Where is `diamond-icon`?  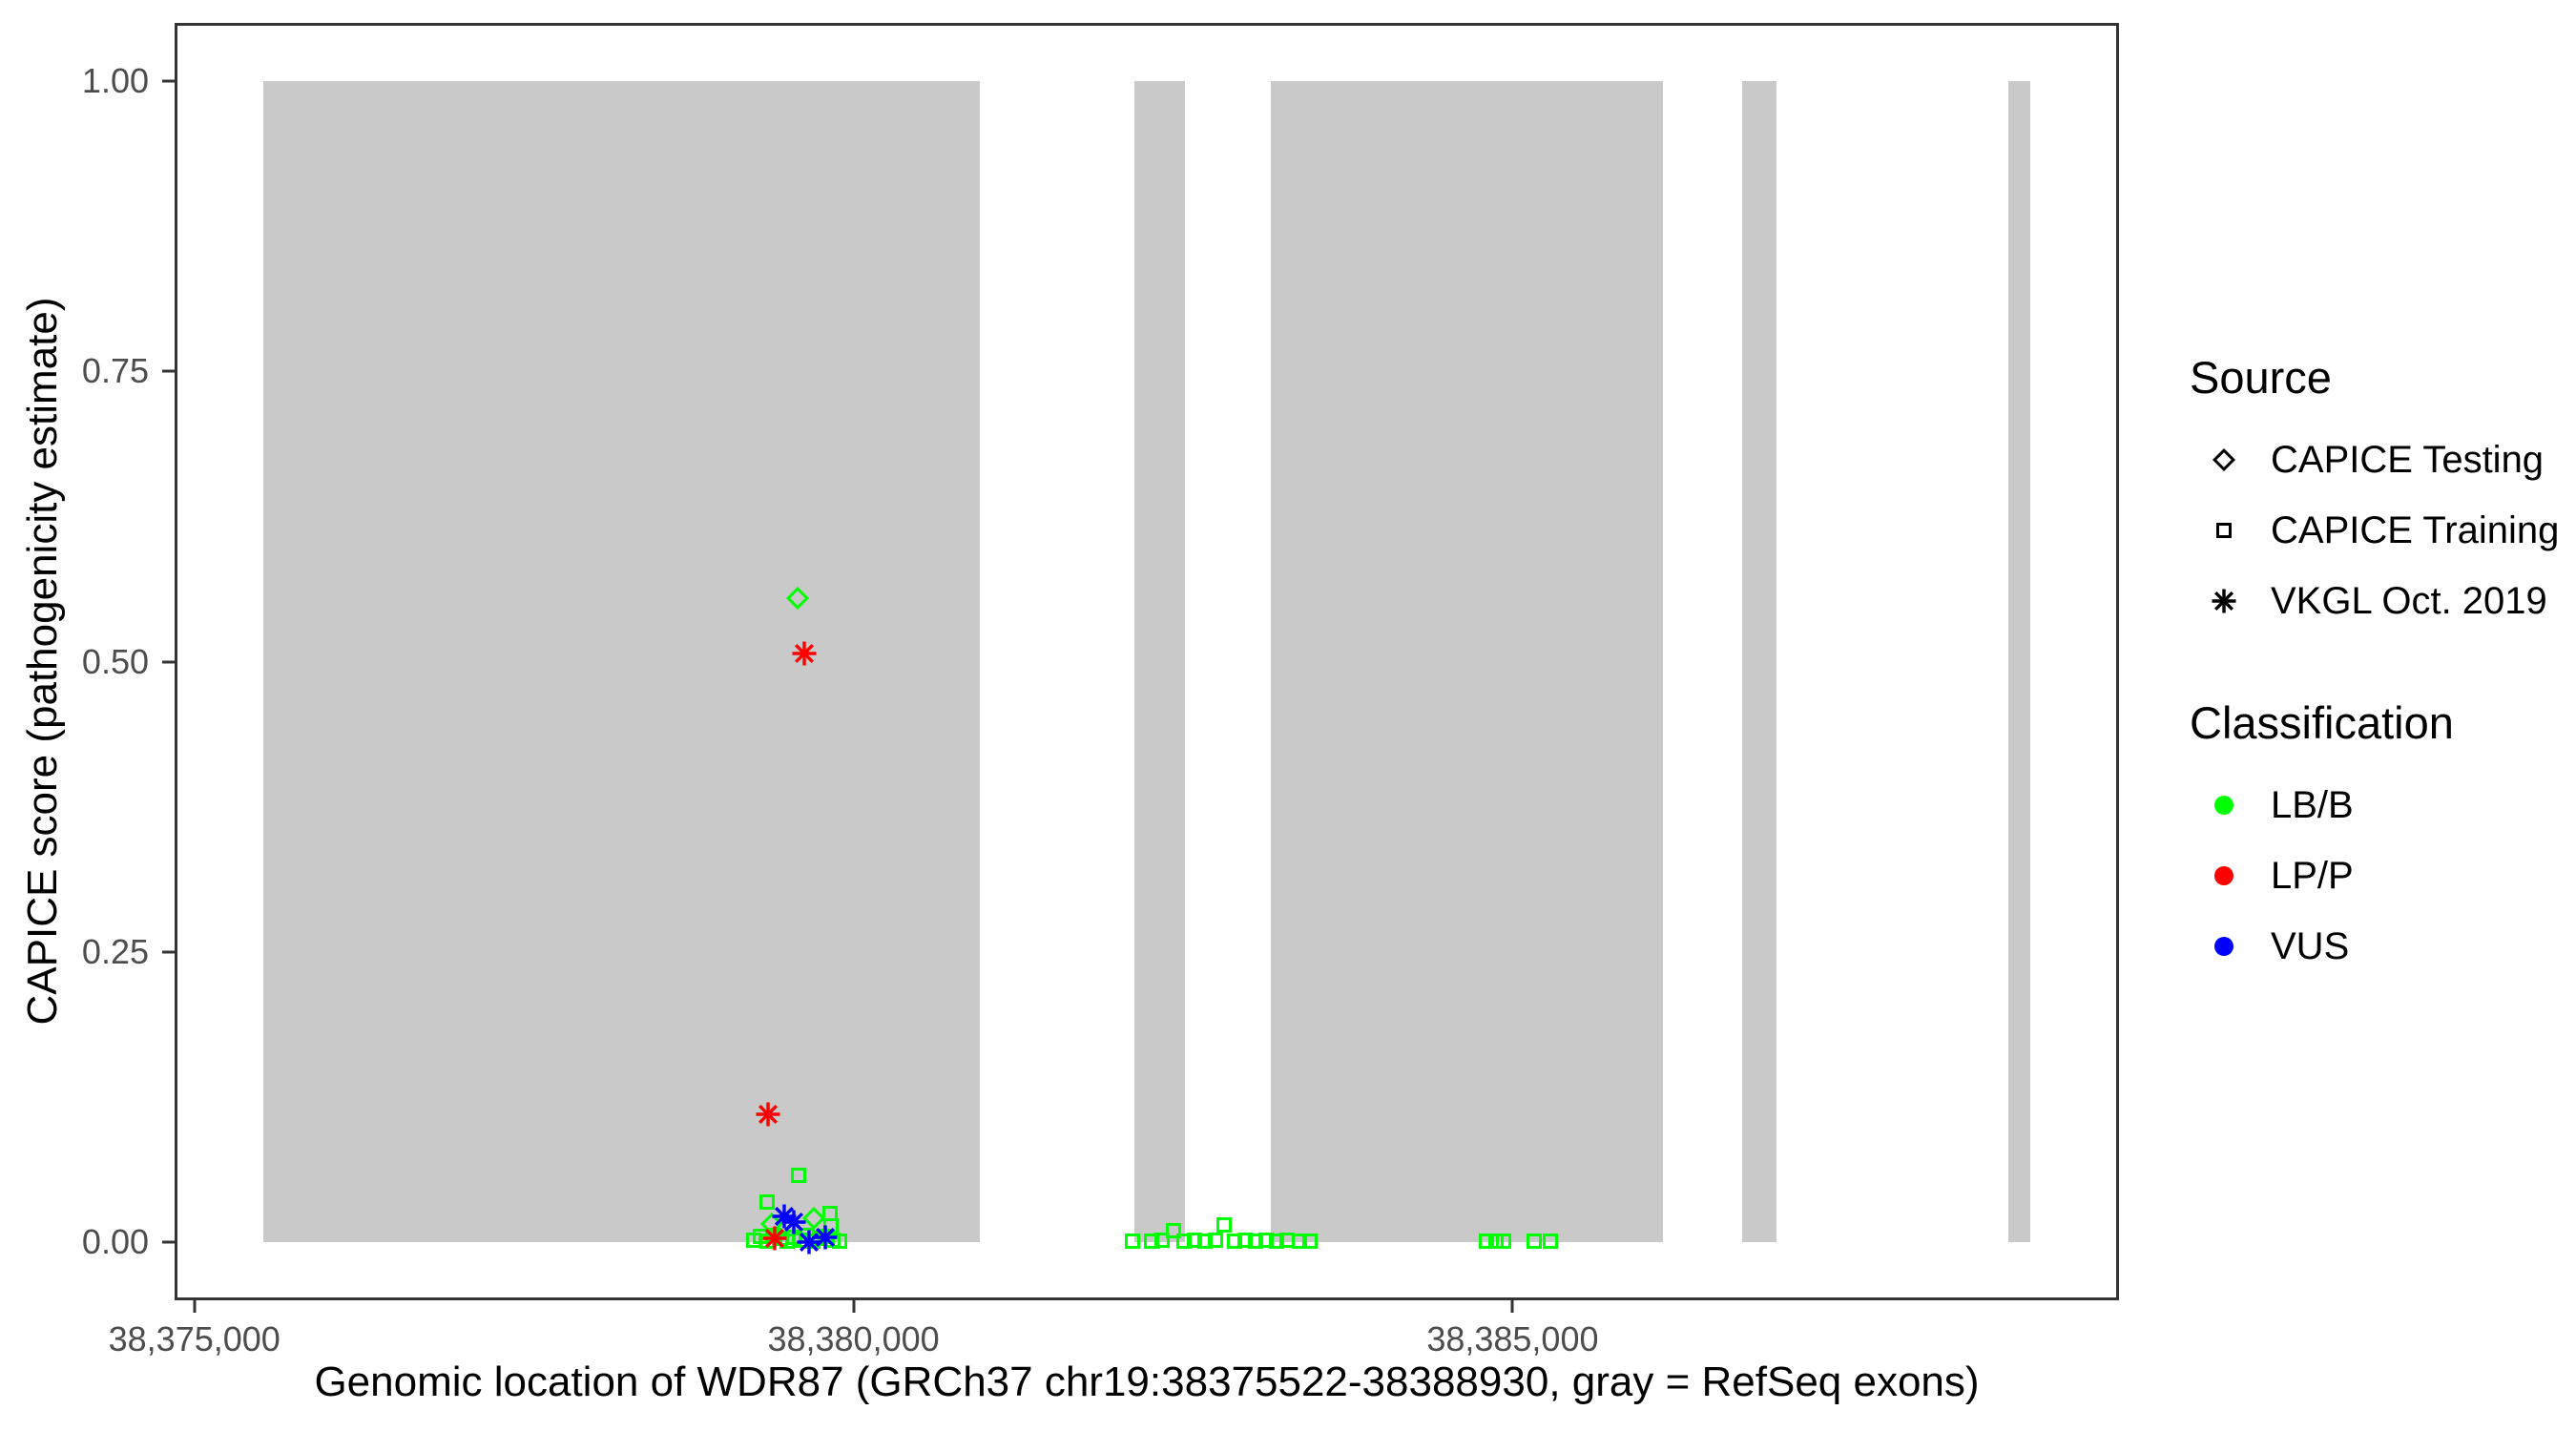 diamond-icon is located at coordinates (2223, 460).